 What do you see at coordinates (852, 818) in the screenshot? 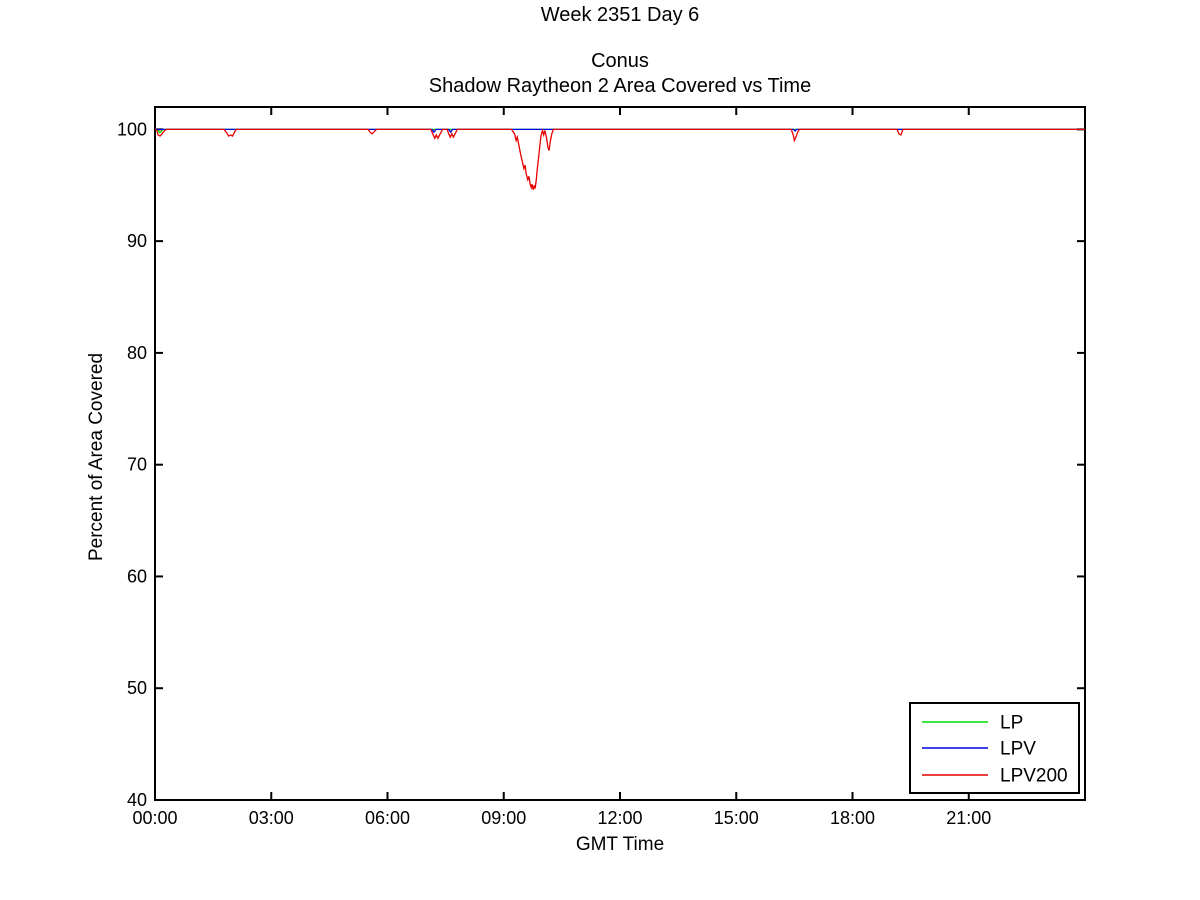
I see `x-tick-label: 18:00` at bounding box center [852, 818].